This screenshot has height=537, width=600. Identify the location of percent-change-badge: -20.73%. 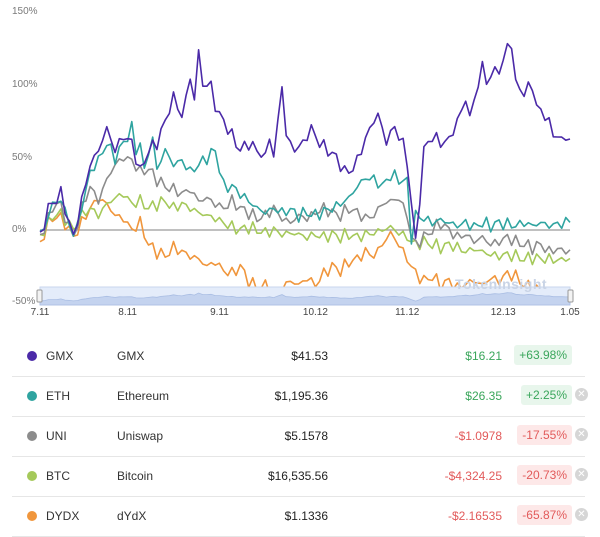
(544, 475).